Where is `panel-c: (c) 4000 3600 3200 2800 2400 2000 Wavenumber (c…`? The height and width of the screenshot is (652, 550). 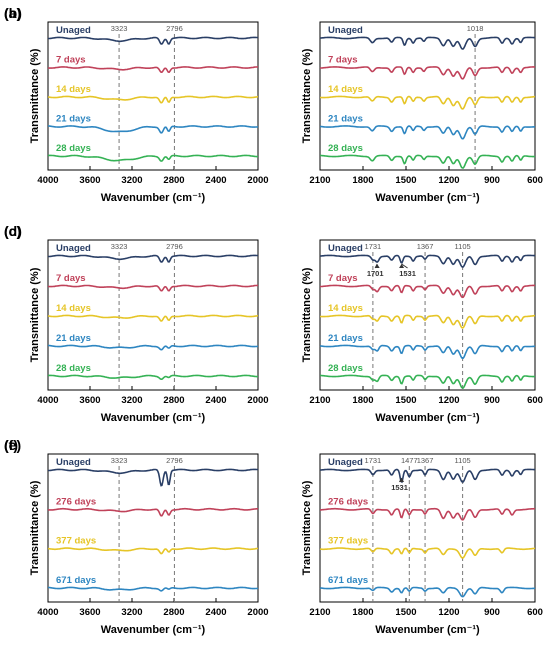
panel-c: (c) 4000 3600 3200 2800 2400 2000 Wavenumber (c… is located at coordinates (136, 323).